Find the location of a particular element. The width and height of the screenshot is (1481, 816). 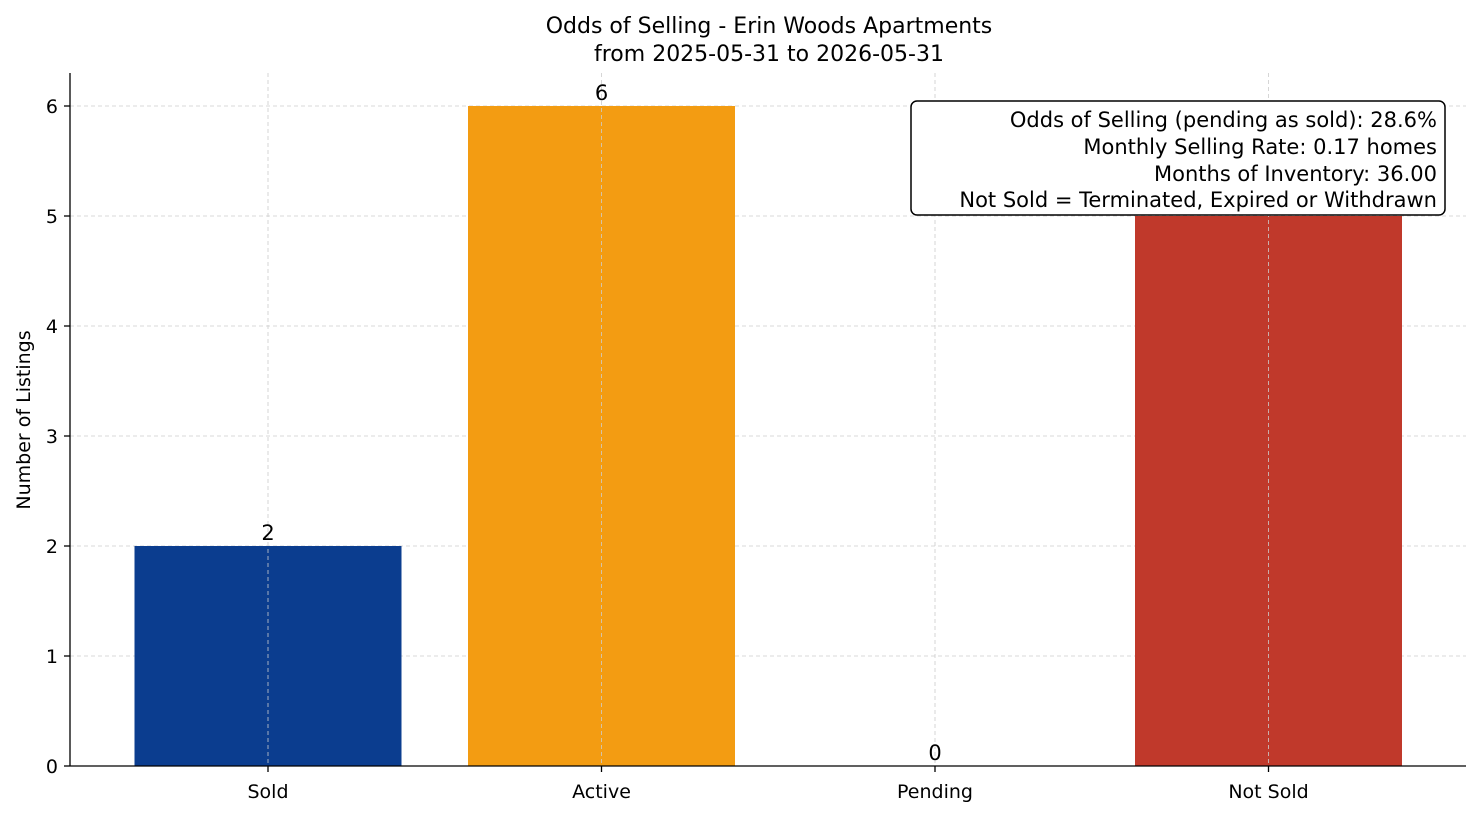

y-tick-label: 5 is located at coordinates (52, 217).